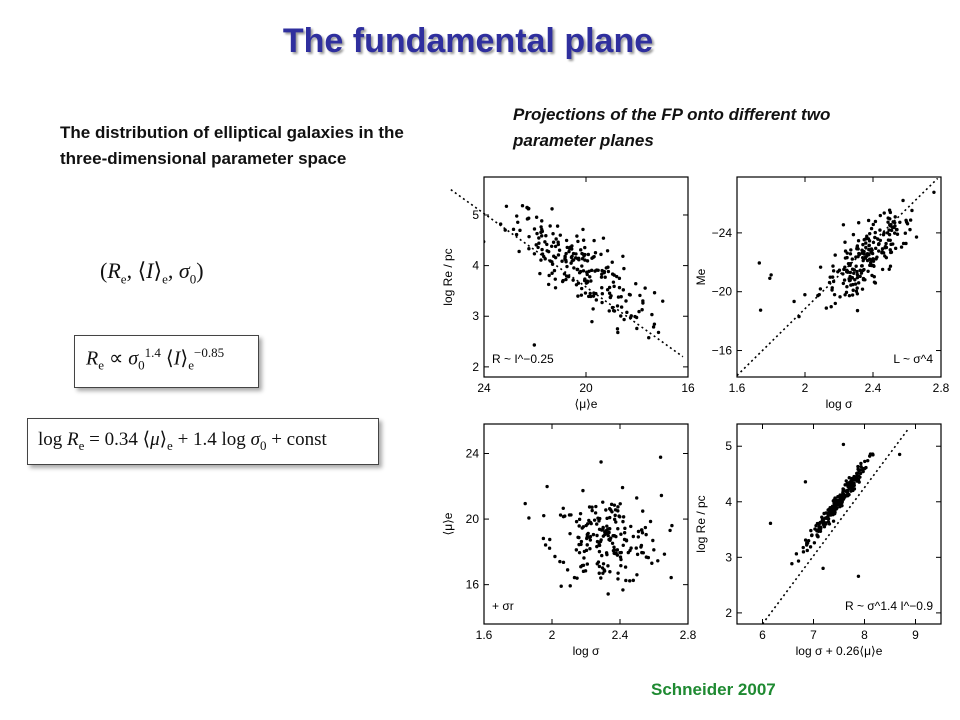 The image size is (960, 720). I want to click on x-tick-label: 16, so click(688, 388).